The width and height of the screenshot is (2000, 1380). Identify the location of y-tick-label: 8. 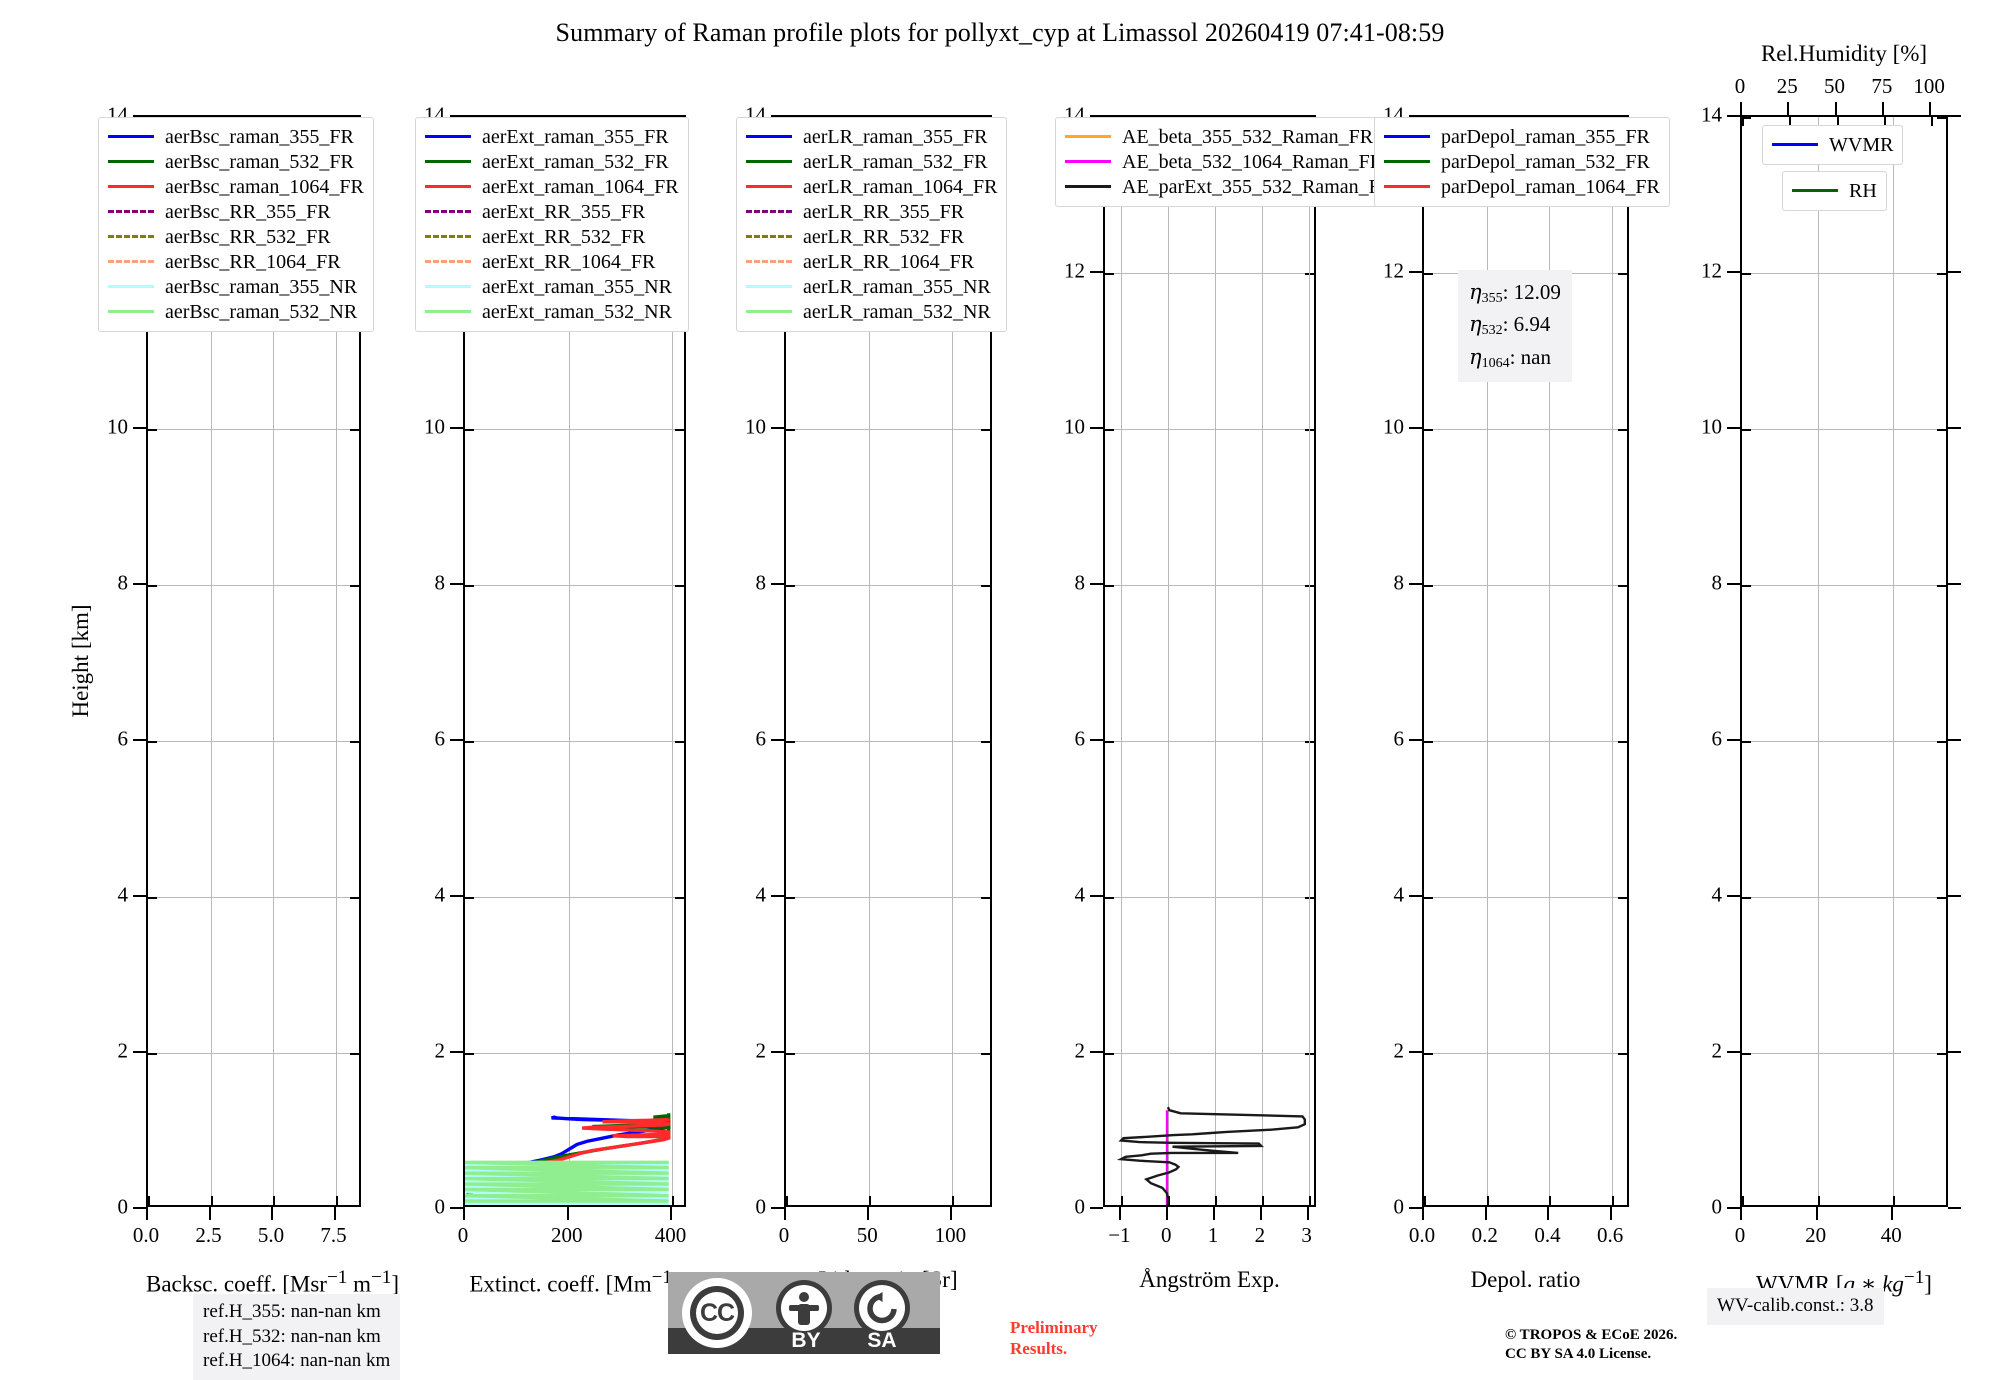
(1717, 582).